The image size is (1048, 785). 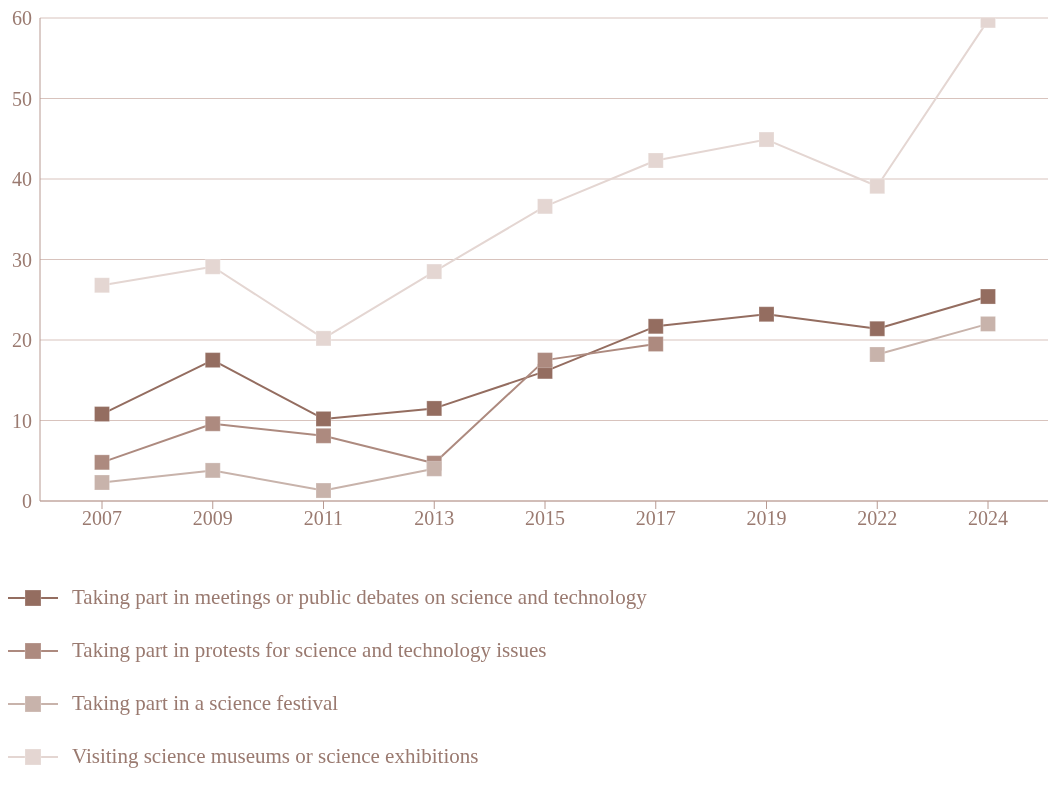 What do you see at coordinates (22, 179) in the screenshot?
I see `y-tick-label: 40` at bounding box center [22, 179].